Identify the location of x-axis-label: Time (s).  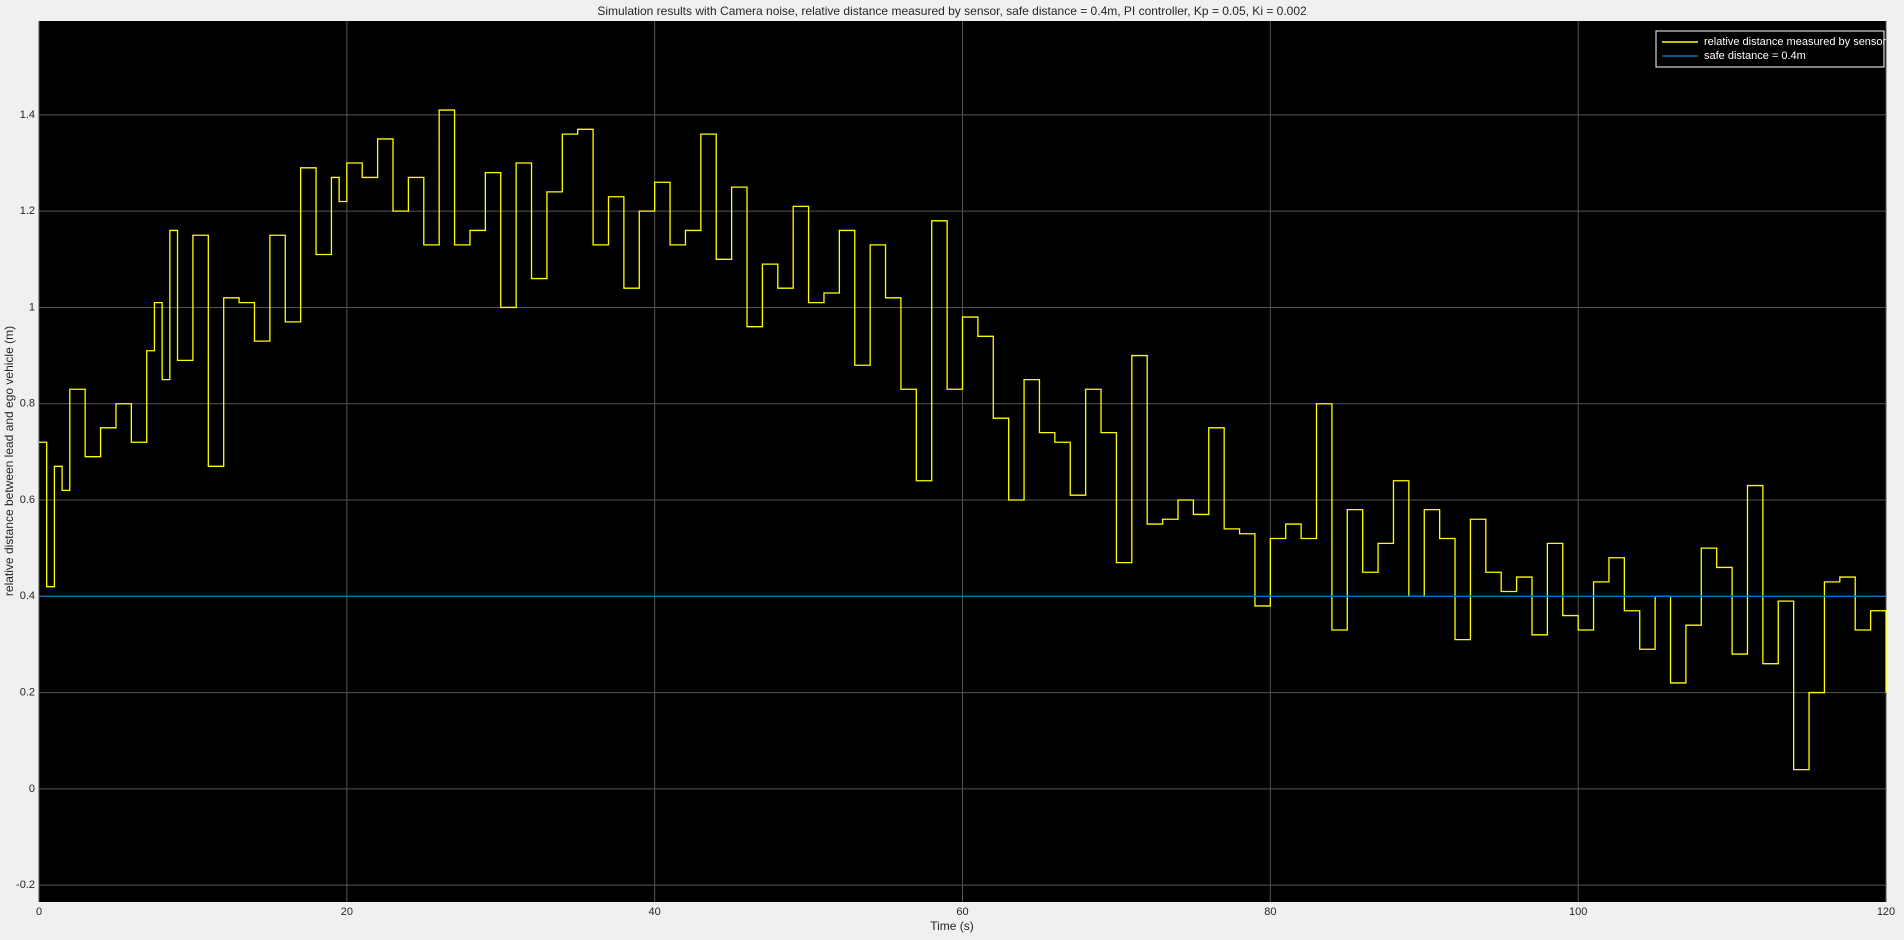
(952, 926).